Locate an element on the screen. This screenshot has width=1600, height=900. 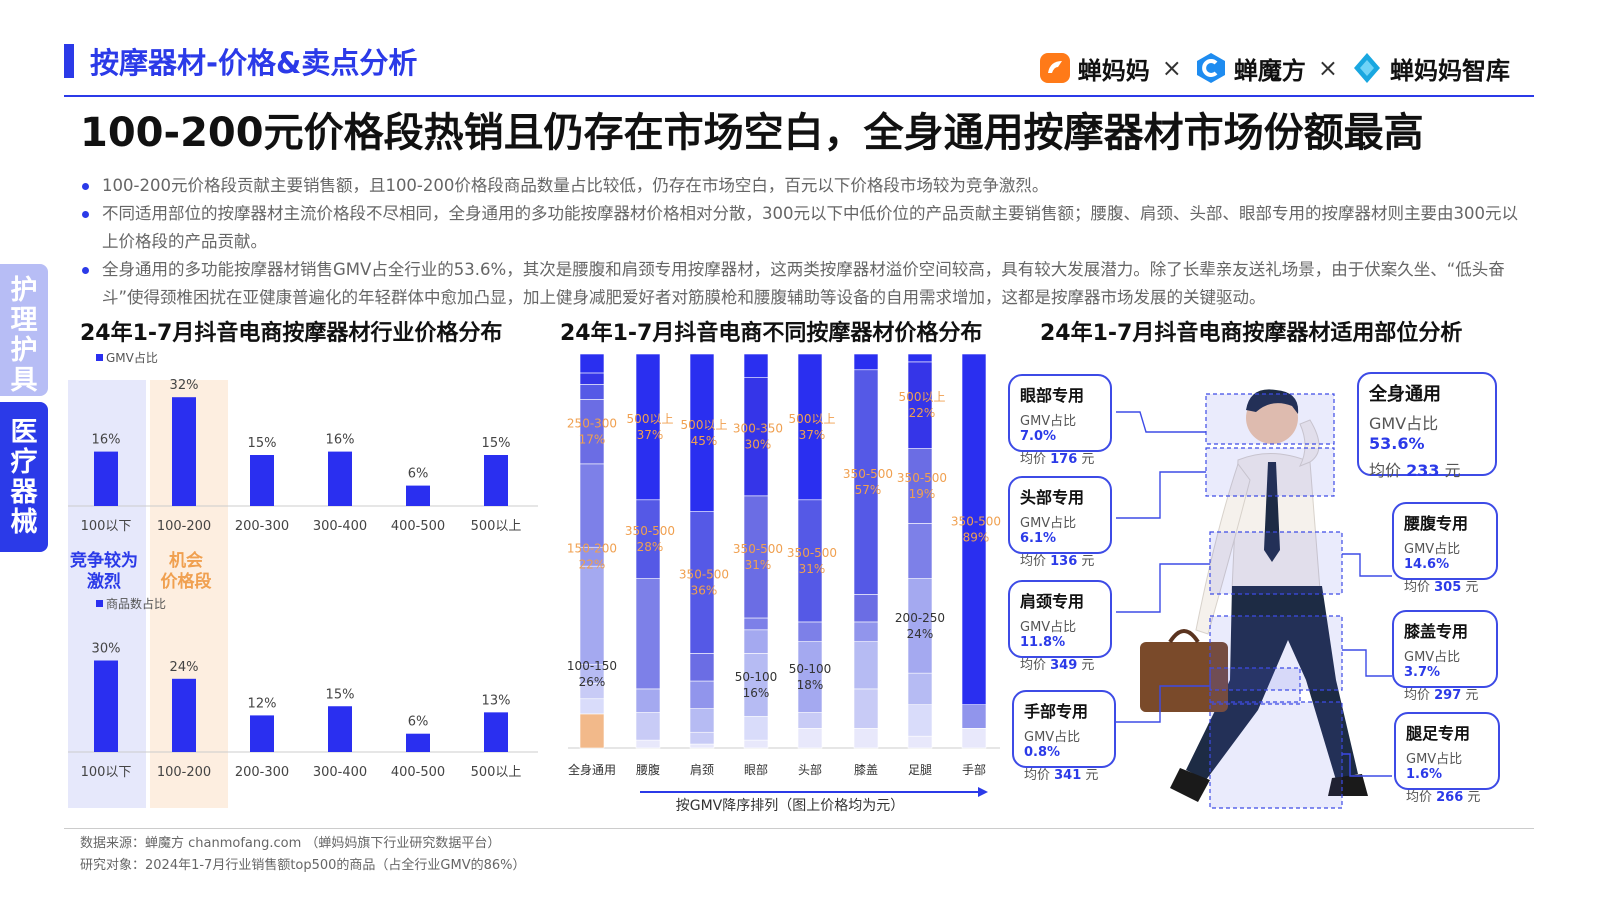
briefcase is located at coordinates (1184, 677).